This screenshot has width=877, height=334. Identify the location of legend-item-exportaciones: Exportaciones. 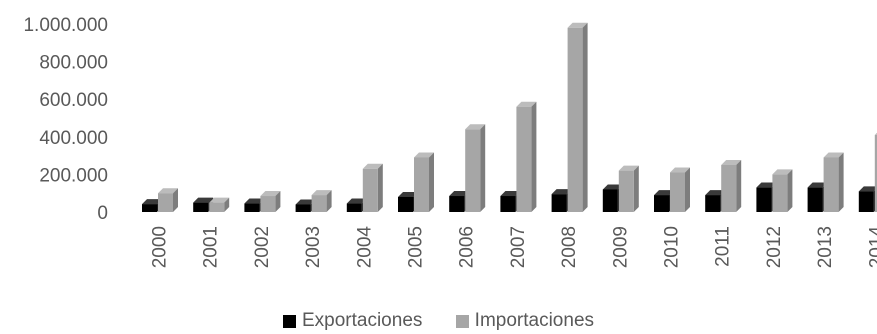
(352, 321).